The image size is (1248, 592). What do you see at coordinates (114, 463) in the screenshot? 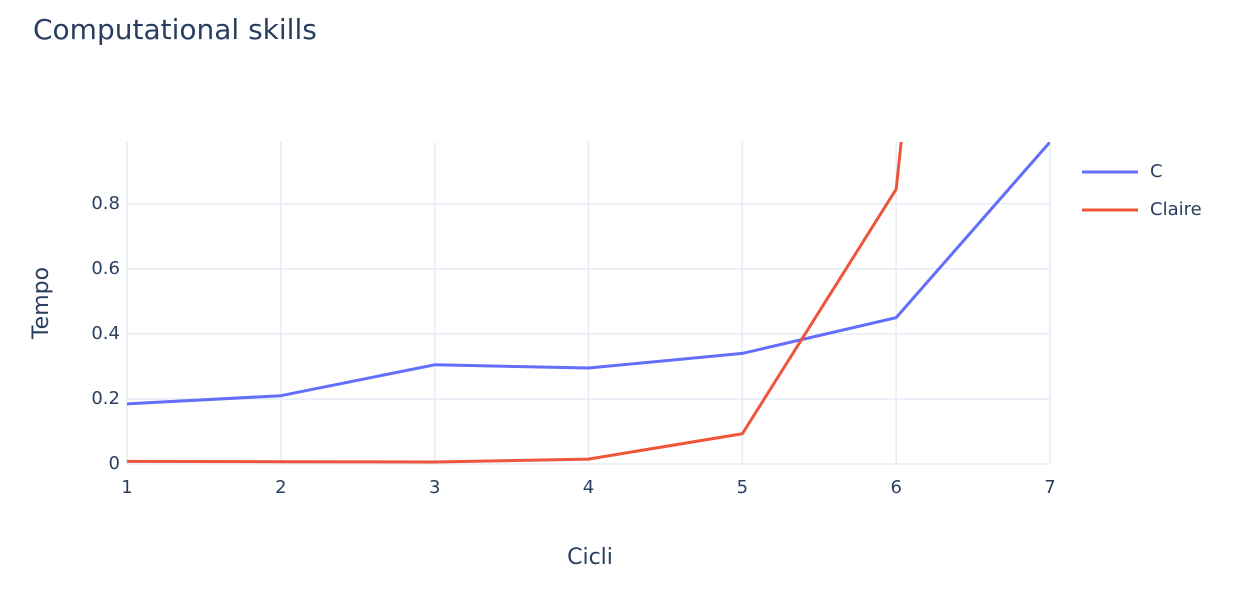
I see `y-tick-label: 0` at bounding box center [114, 463].